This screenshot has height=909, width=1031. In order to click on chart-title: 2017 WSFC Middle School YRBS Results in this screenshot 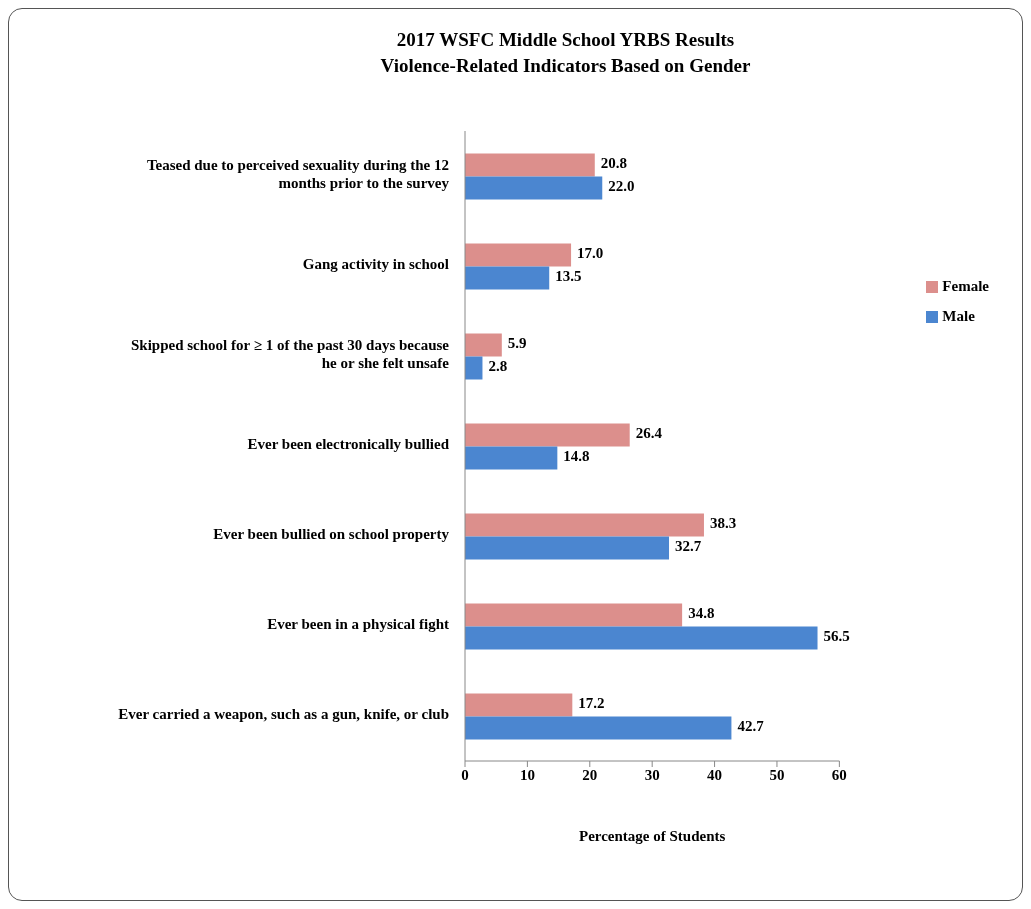, I will do `click(565, 40)`.